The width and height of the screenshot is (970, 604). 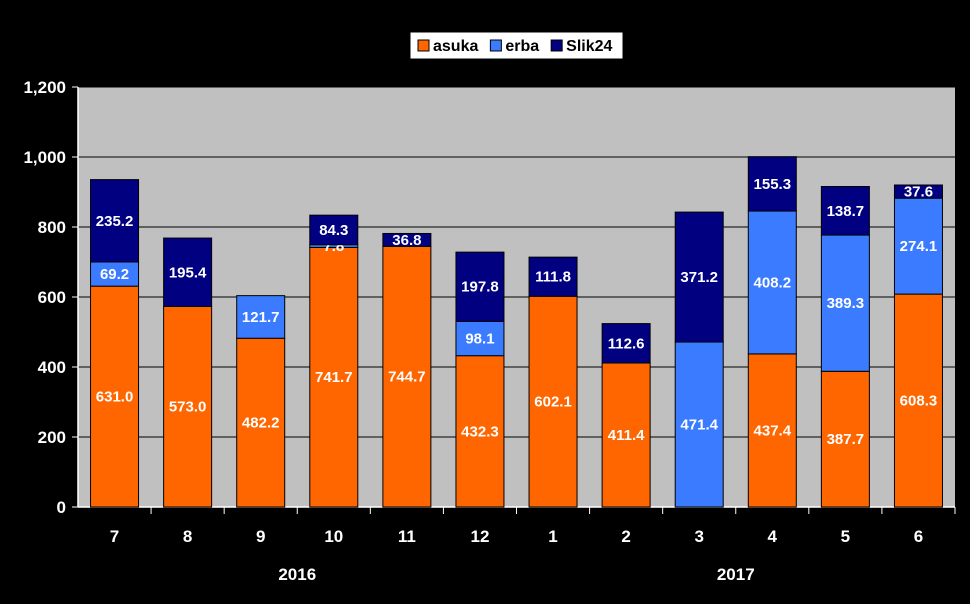 What do you see at coordinates (455, 46) in the screenshot?
I see `legend-label-asuka: asuka` at bounding box center [455, 46].